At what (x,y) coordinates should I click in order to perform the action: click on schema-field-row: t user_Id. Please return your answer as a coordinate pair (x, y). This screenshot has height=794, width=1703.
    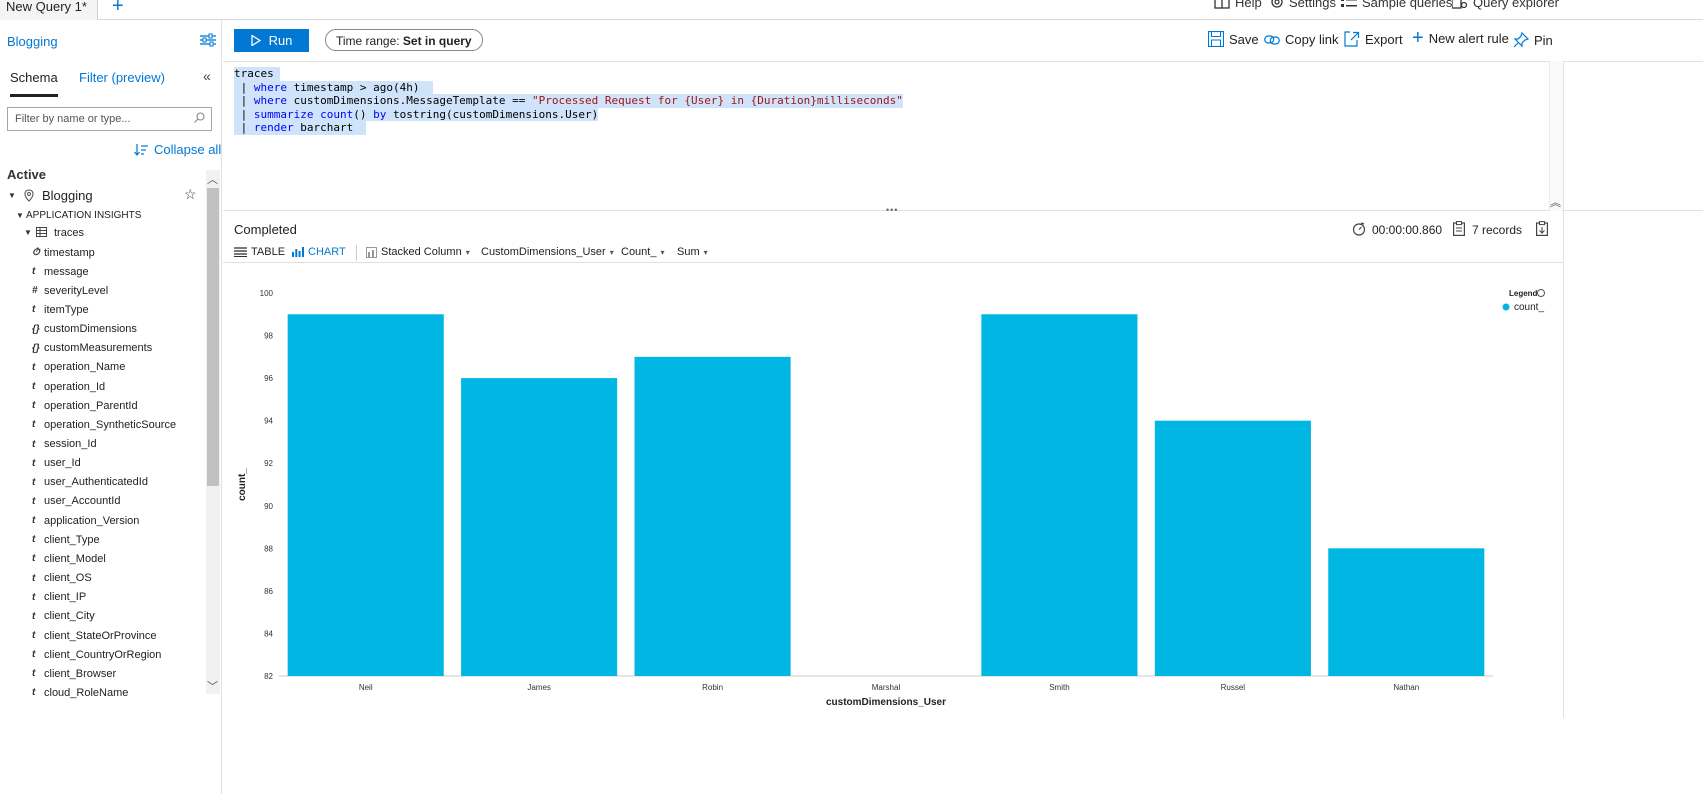
    Looking at the image, I should click on (56, 463).